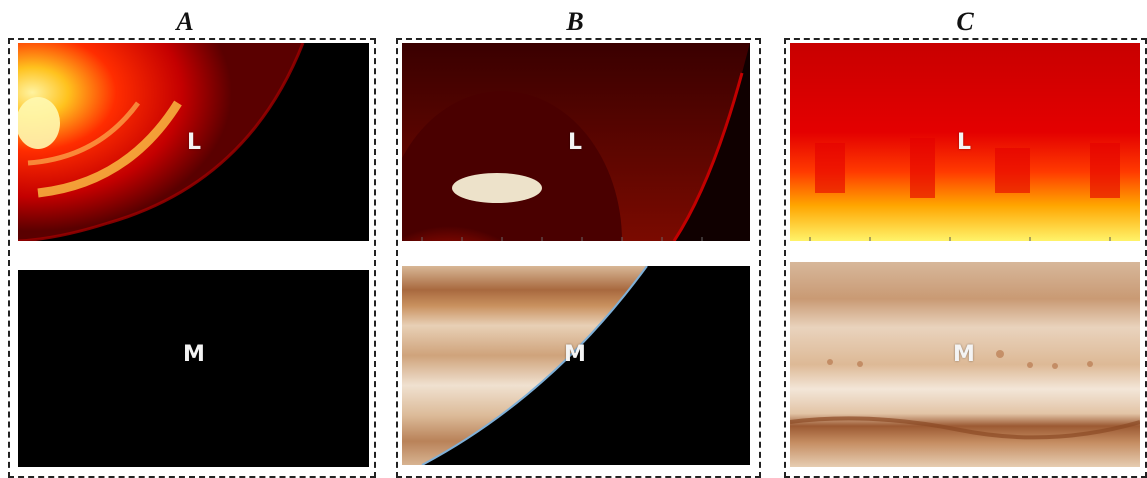  What do you see at coordinates (575, 354) in the screenshot?
I see `panel-b-bottom-label: M` at bounding box center [575, 354].